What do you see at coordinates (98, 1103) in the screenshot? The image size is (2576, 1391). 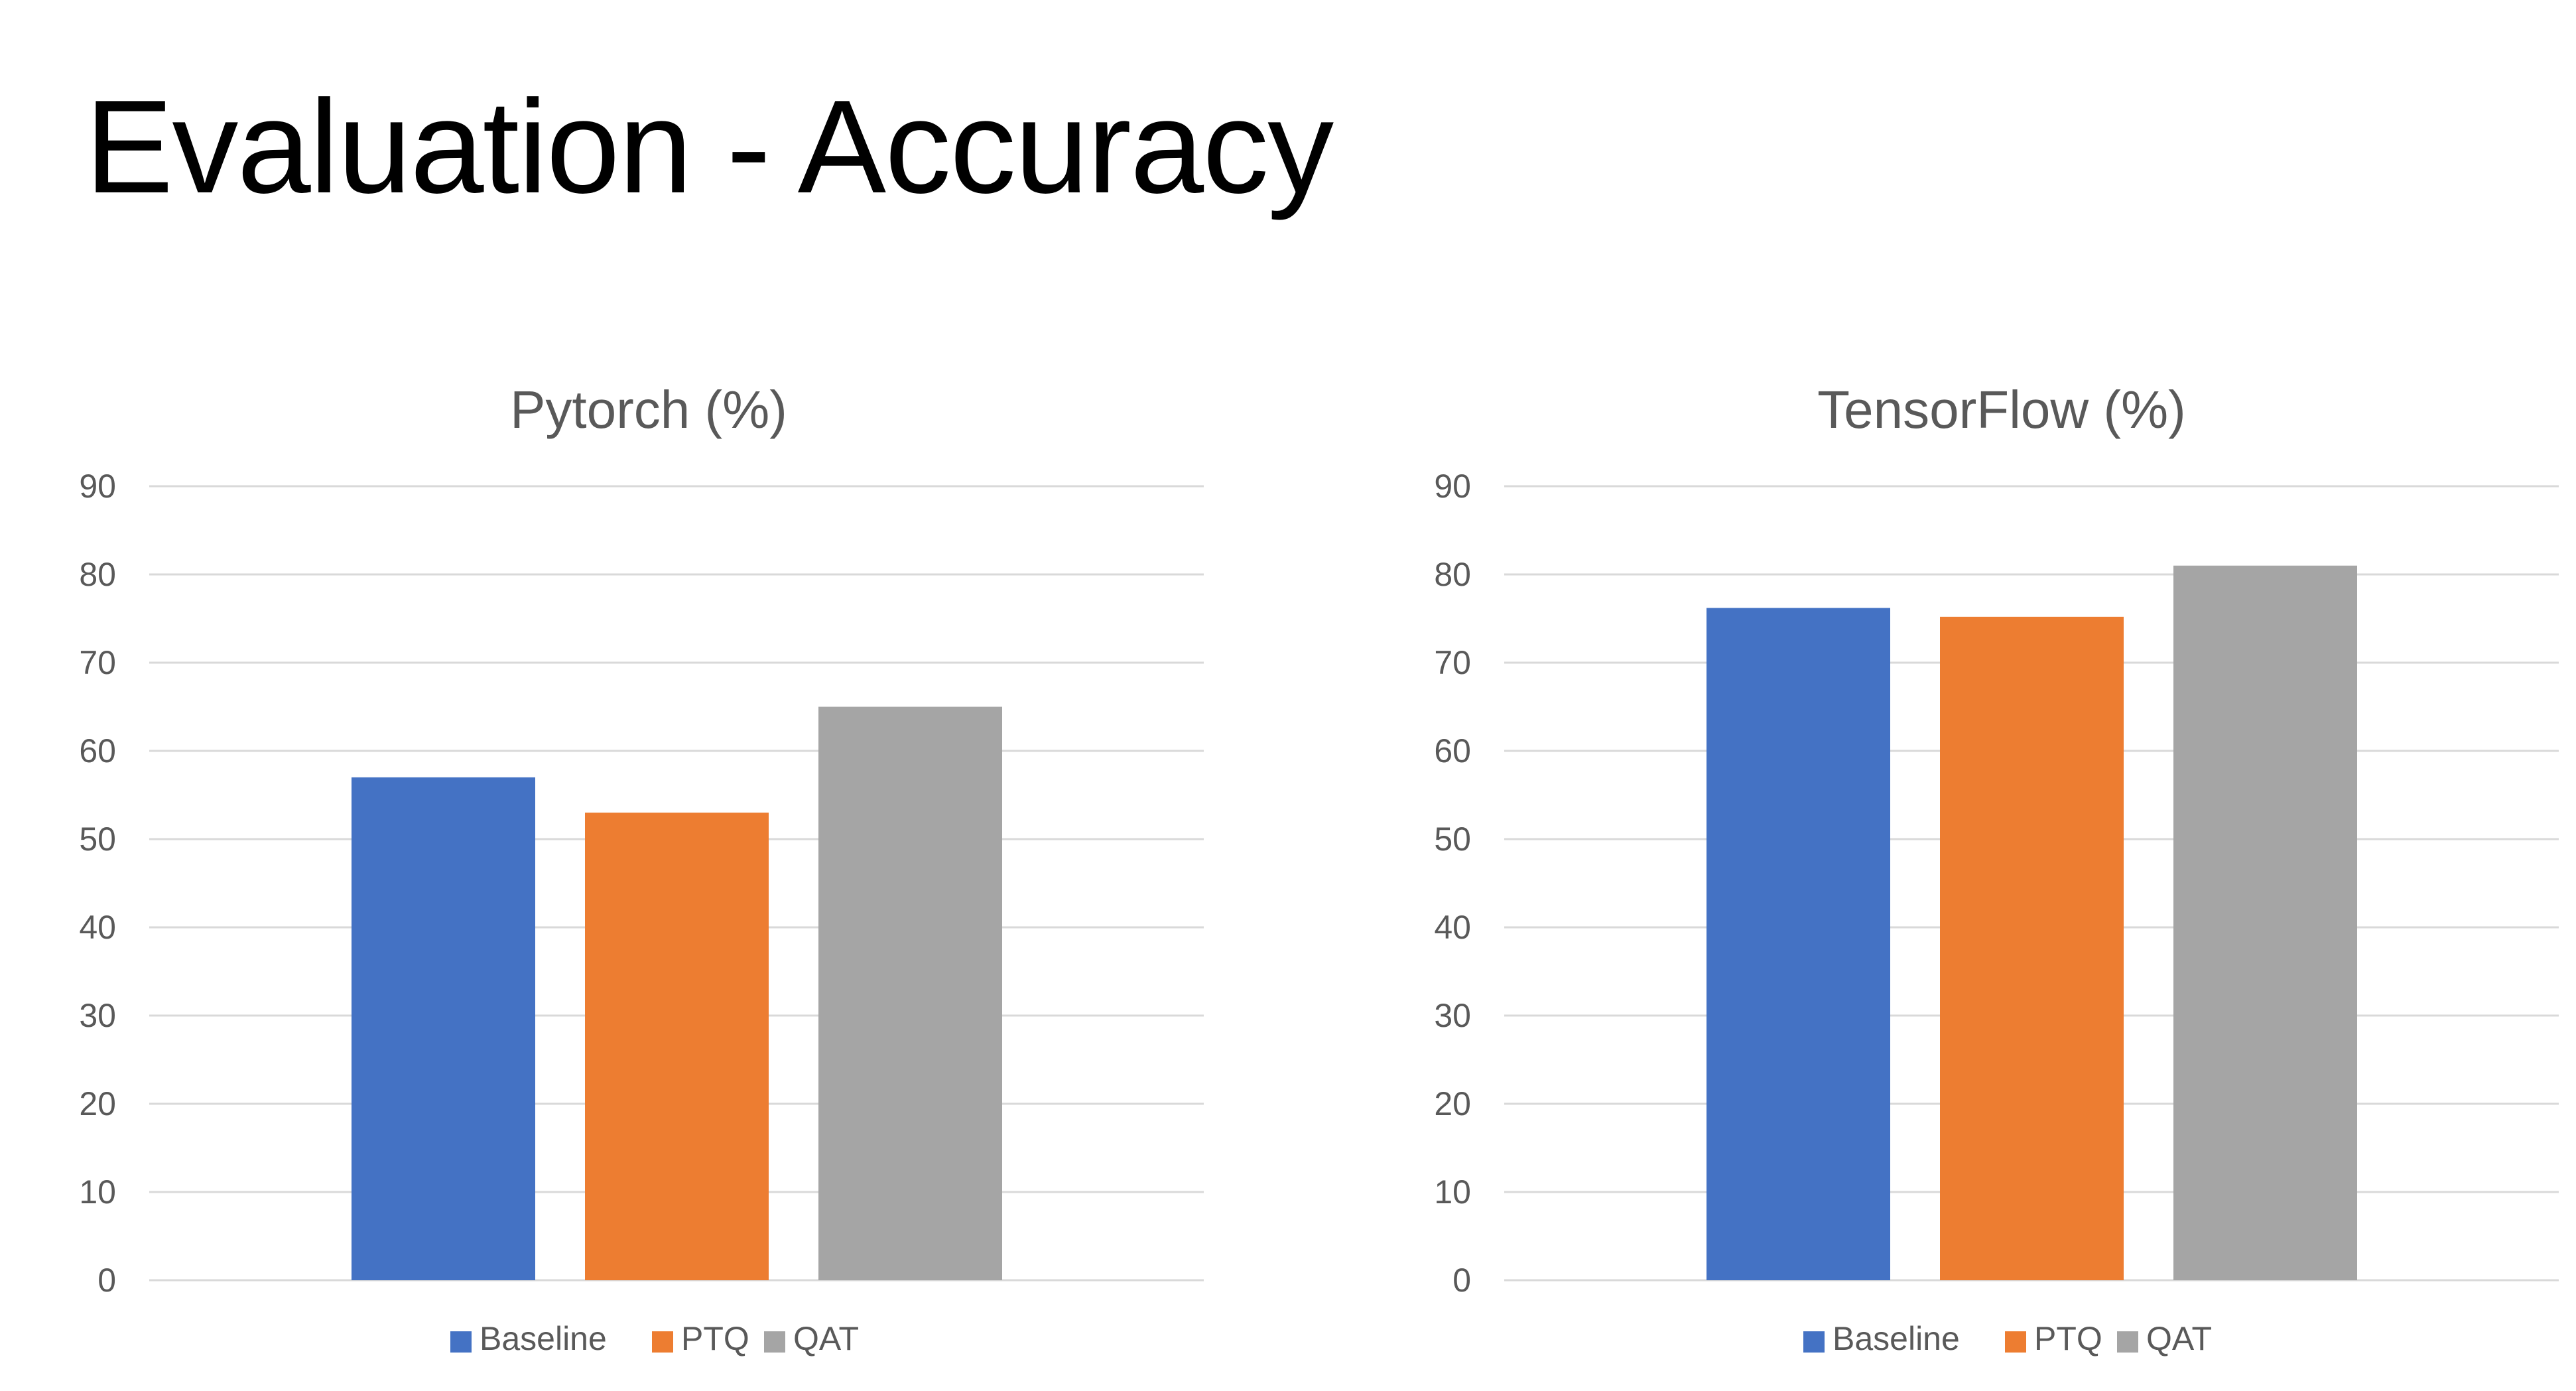 I see `pytorch-y-tick-label: 20` at bounding box center [98, 1103].